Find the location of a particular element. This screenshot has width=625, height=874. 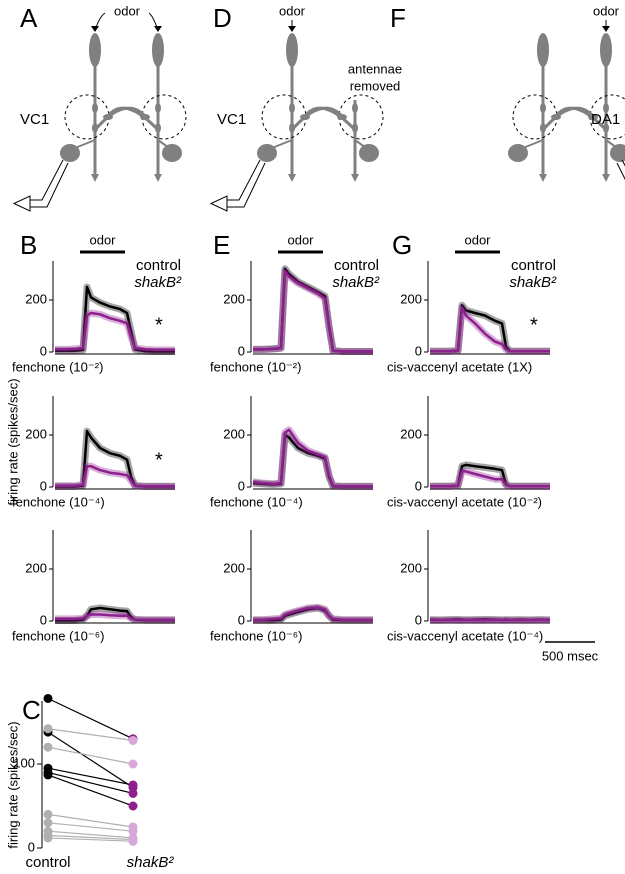

x-tick-label: shakB² is located at coordinates (151, 862).